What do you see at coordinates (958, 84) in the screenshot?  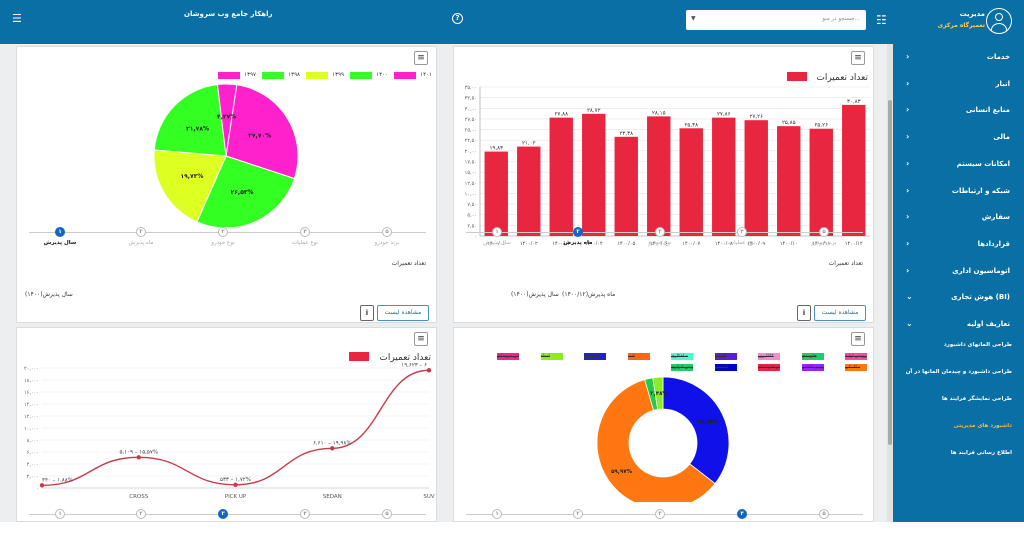 I see `sidebar-item: انبار ›` at bounding box center [958, 84].